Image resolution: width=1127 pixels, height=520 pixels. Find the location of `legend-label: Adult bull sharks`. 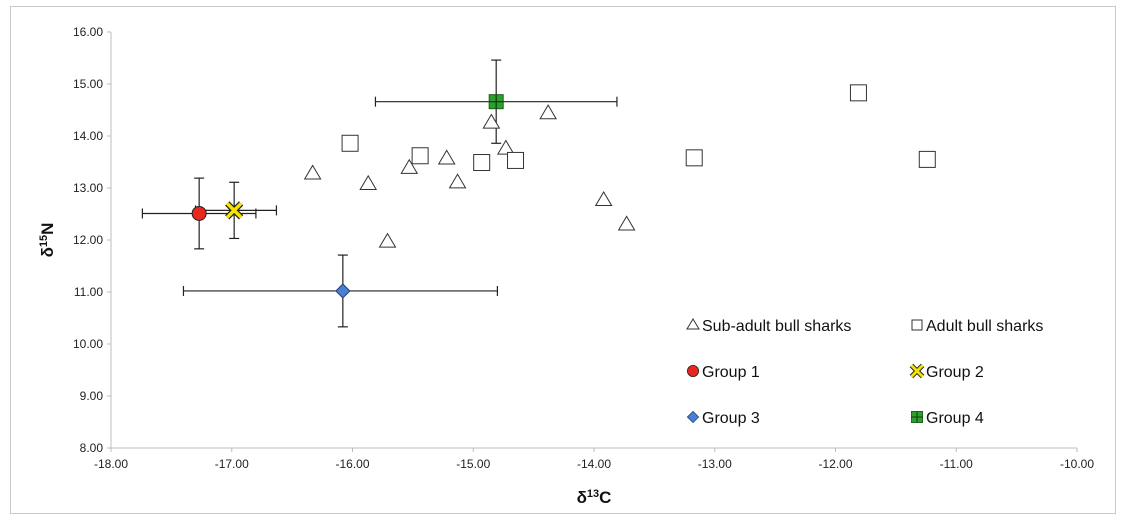

legend-label: Adult bull sharks is located at coordinates (984, 326).